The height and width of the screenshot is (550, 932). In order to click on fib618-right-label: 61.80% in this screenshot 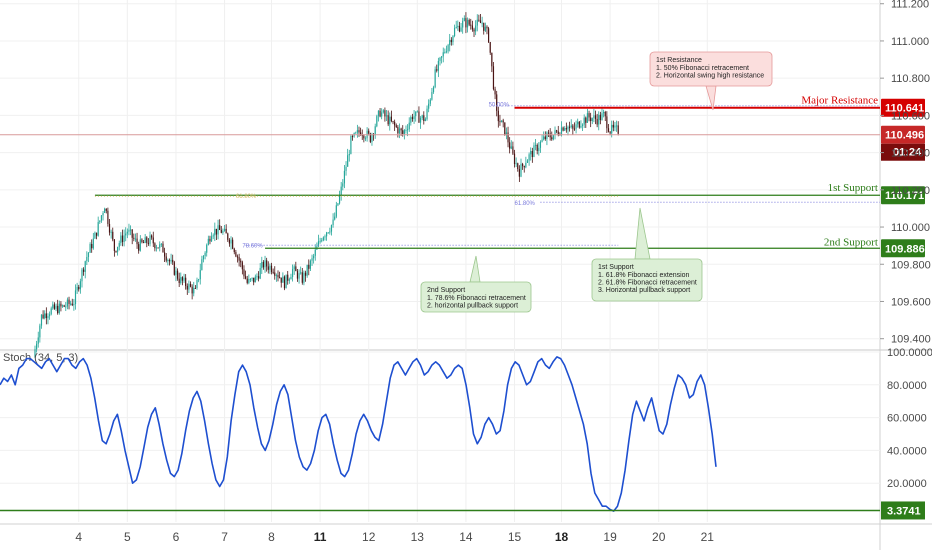, I will do `click(525, 204)`.